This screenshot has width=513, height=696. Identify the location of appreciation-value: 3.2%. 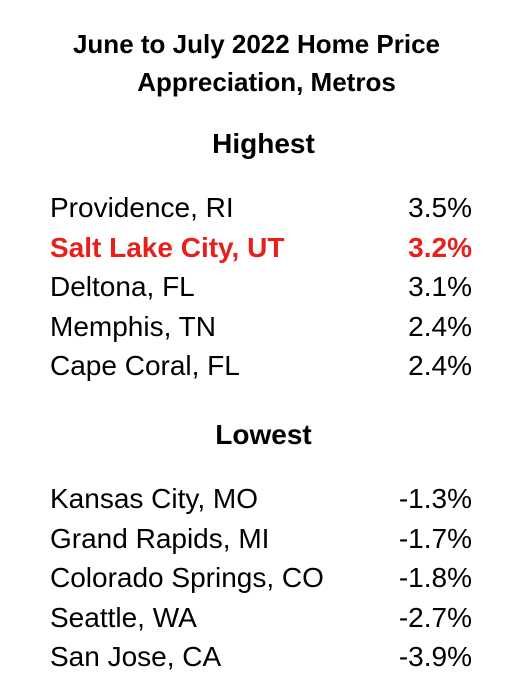
(440, 247).